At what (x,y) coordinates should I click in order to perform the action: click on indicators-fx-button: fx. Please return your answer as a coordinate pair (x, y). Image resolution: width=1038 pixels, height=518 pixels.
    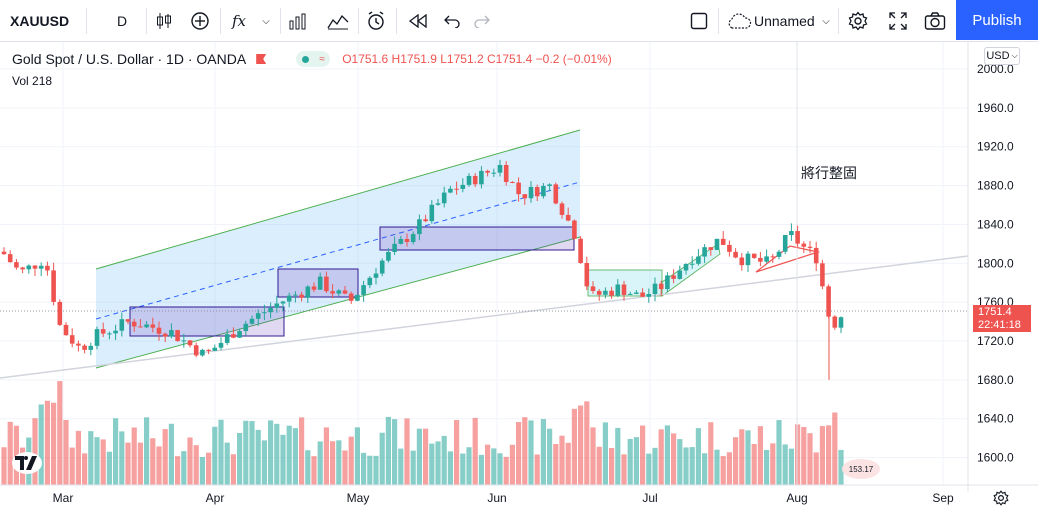
    Looking at the image, I should click on (238, 21).